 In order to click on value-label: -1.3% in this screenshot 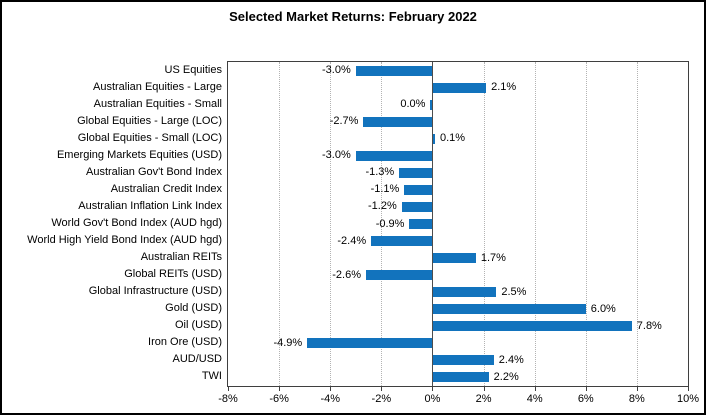, I will do `click(380, 172)`.